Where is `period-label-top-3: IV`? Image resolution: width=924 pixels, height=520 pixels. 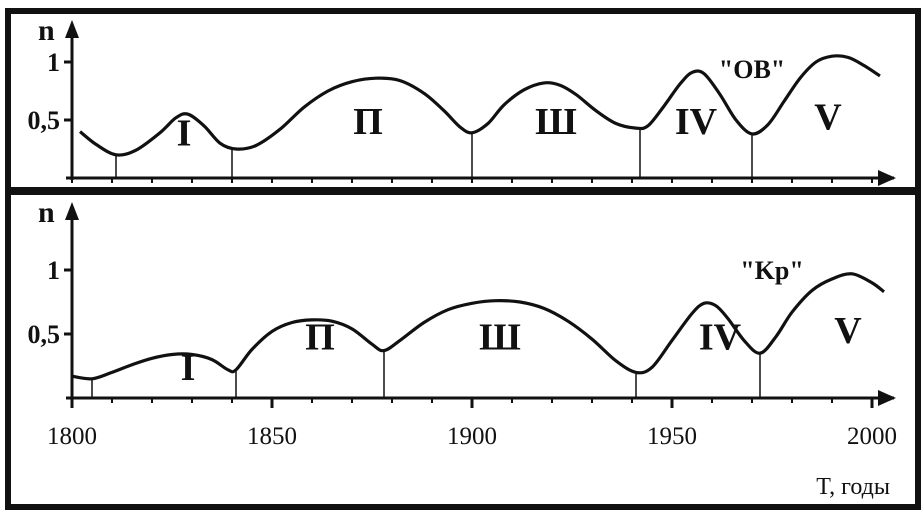
period-label-top-3: IV is located at coordinates (696, 122).